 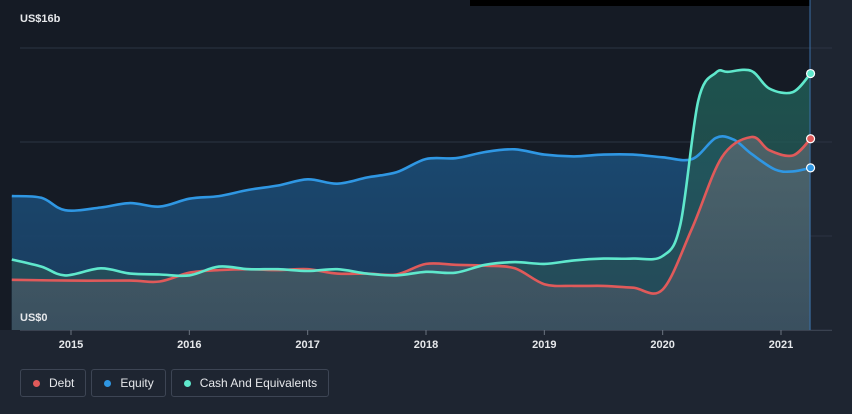 What do you see at coordinates (34, 318) in the screenshot?
I see `y-axis-bottom-label: US$0` at bounding box center [34, 318].